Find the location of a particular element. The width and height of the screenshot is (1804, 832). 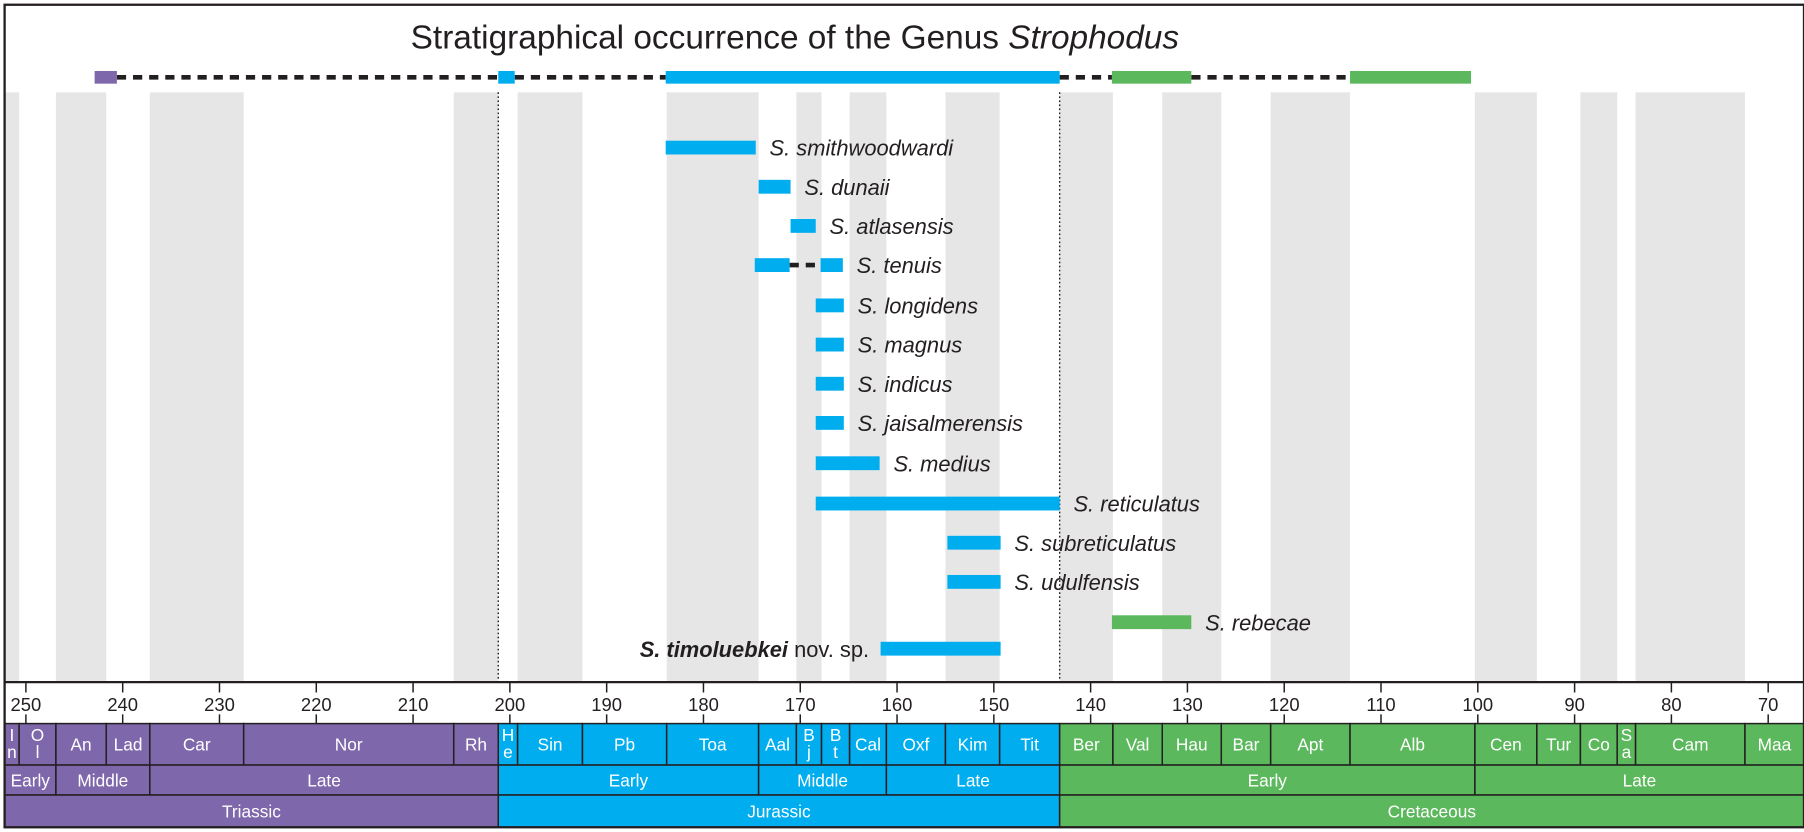

stage-label: Co is located at coordinates (1599, 745).